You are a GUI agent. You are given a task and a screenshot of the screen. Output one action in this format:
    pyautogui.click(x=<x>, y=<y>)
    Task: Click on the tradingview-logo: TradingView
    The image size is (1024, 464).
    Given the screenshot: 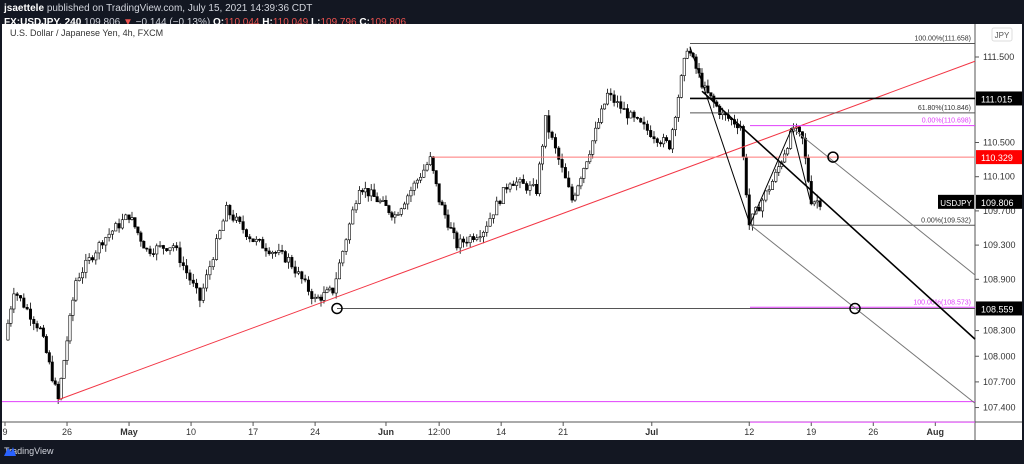 What is the action you would take?
    pyautogui.click(x=29, y=451)
    